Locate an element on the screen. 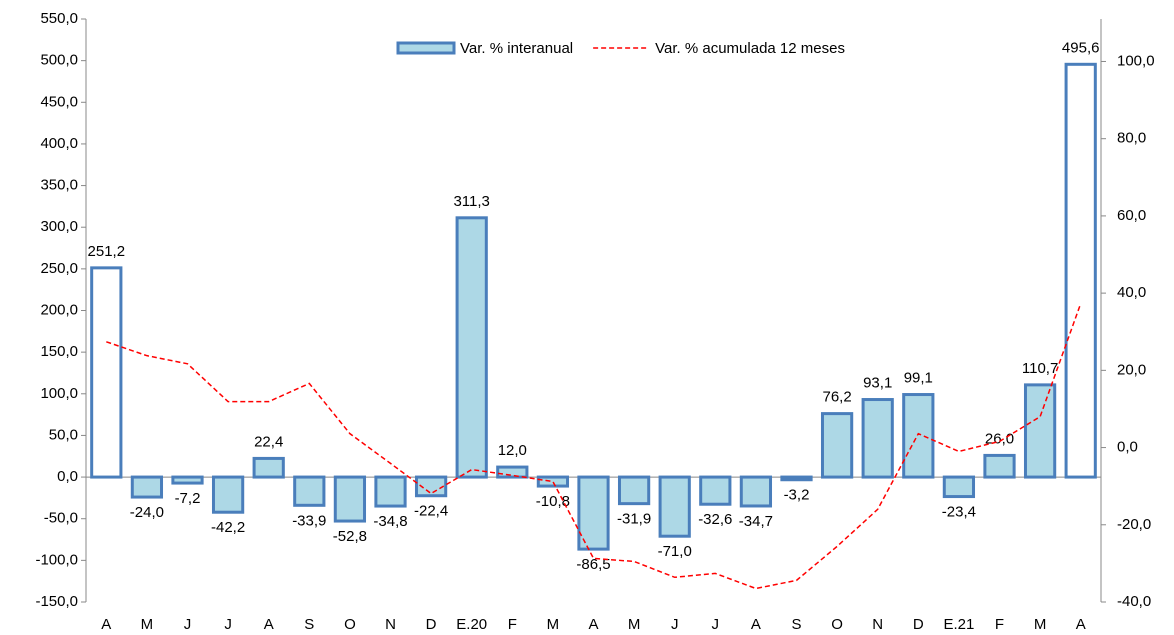 The height and width of the screenshot is (635, 1174). data-label: -22,4 is located at coordinates (431, 511).